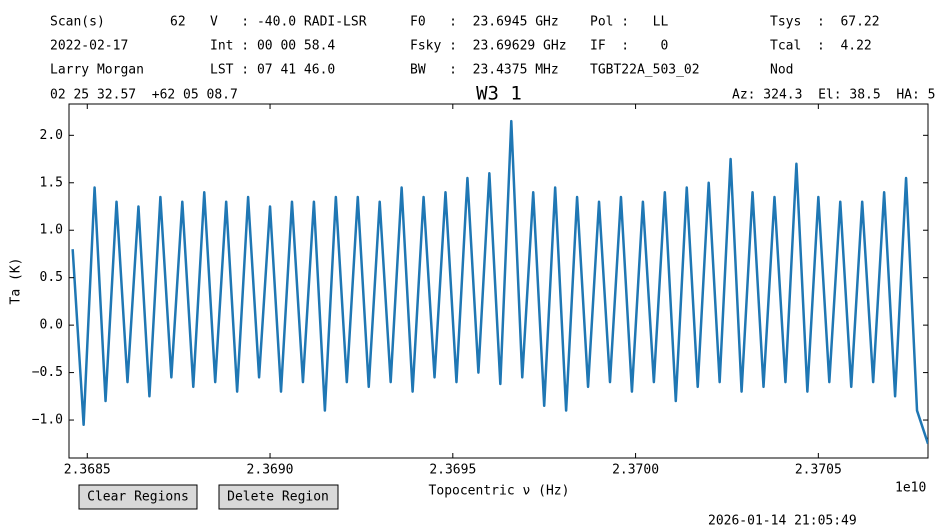 The height and width of the screenshot is (531, 937). Describe the element at coordinates (818, 470) in the screenshot. I see `x-tick-label: 2.3705` at that location.